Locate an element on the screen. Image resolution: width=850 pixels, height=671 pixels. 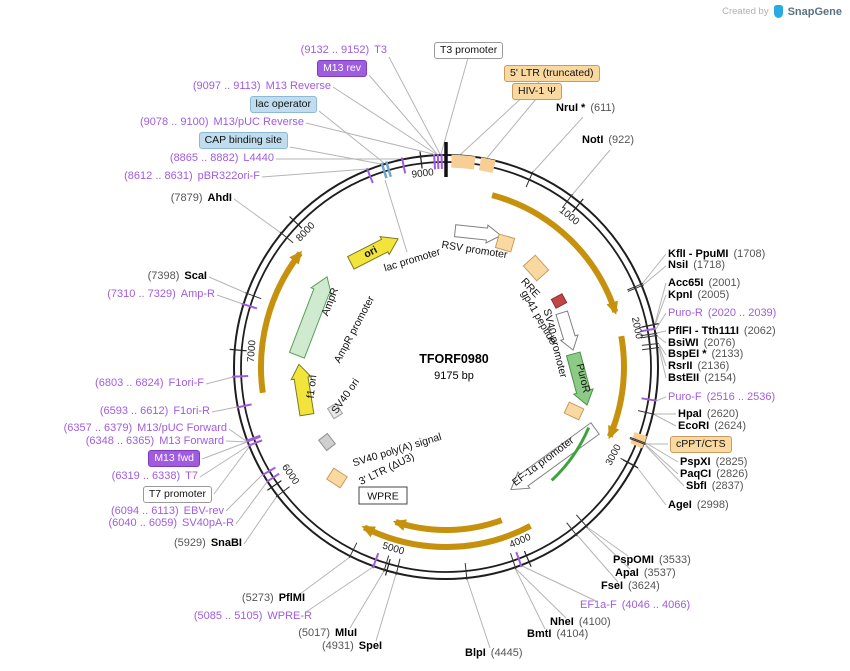
label-nrui: NruI * (611) is located at coordinates (586, 108).